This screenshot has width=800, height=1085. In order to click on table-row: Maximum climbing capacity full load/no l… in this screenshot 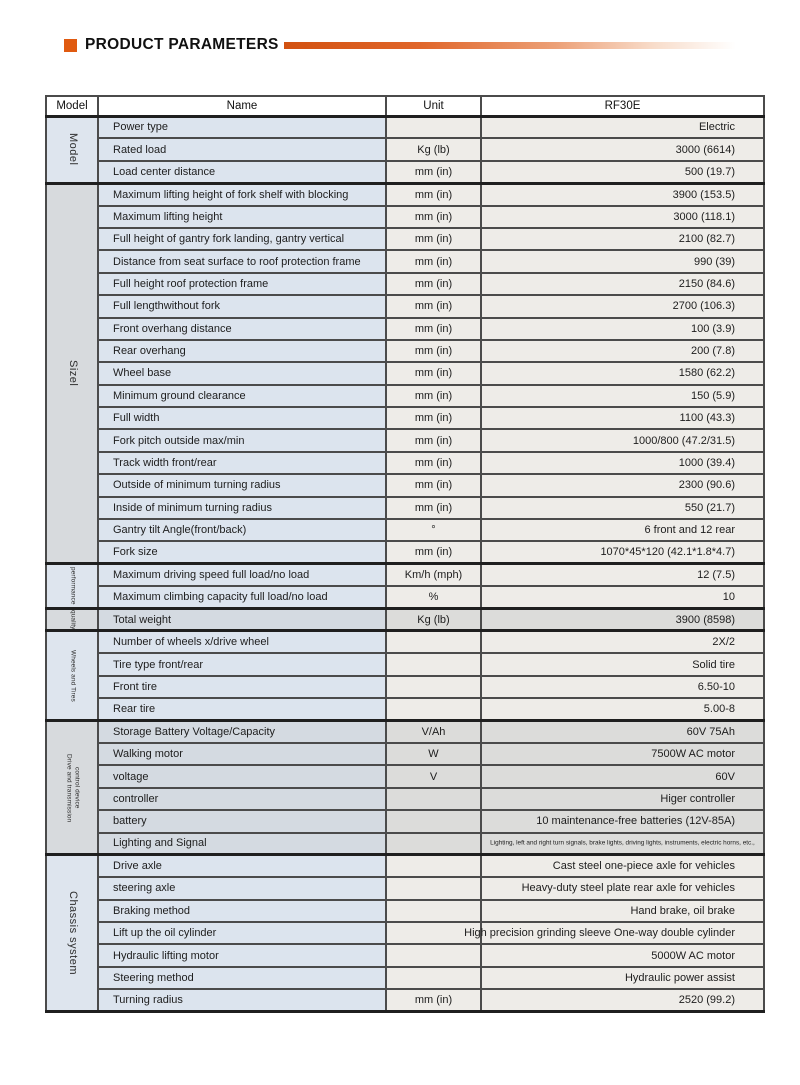, I will do `click(405, 597)`.